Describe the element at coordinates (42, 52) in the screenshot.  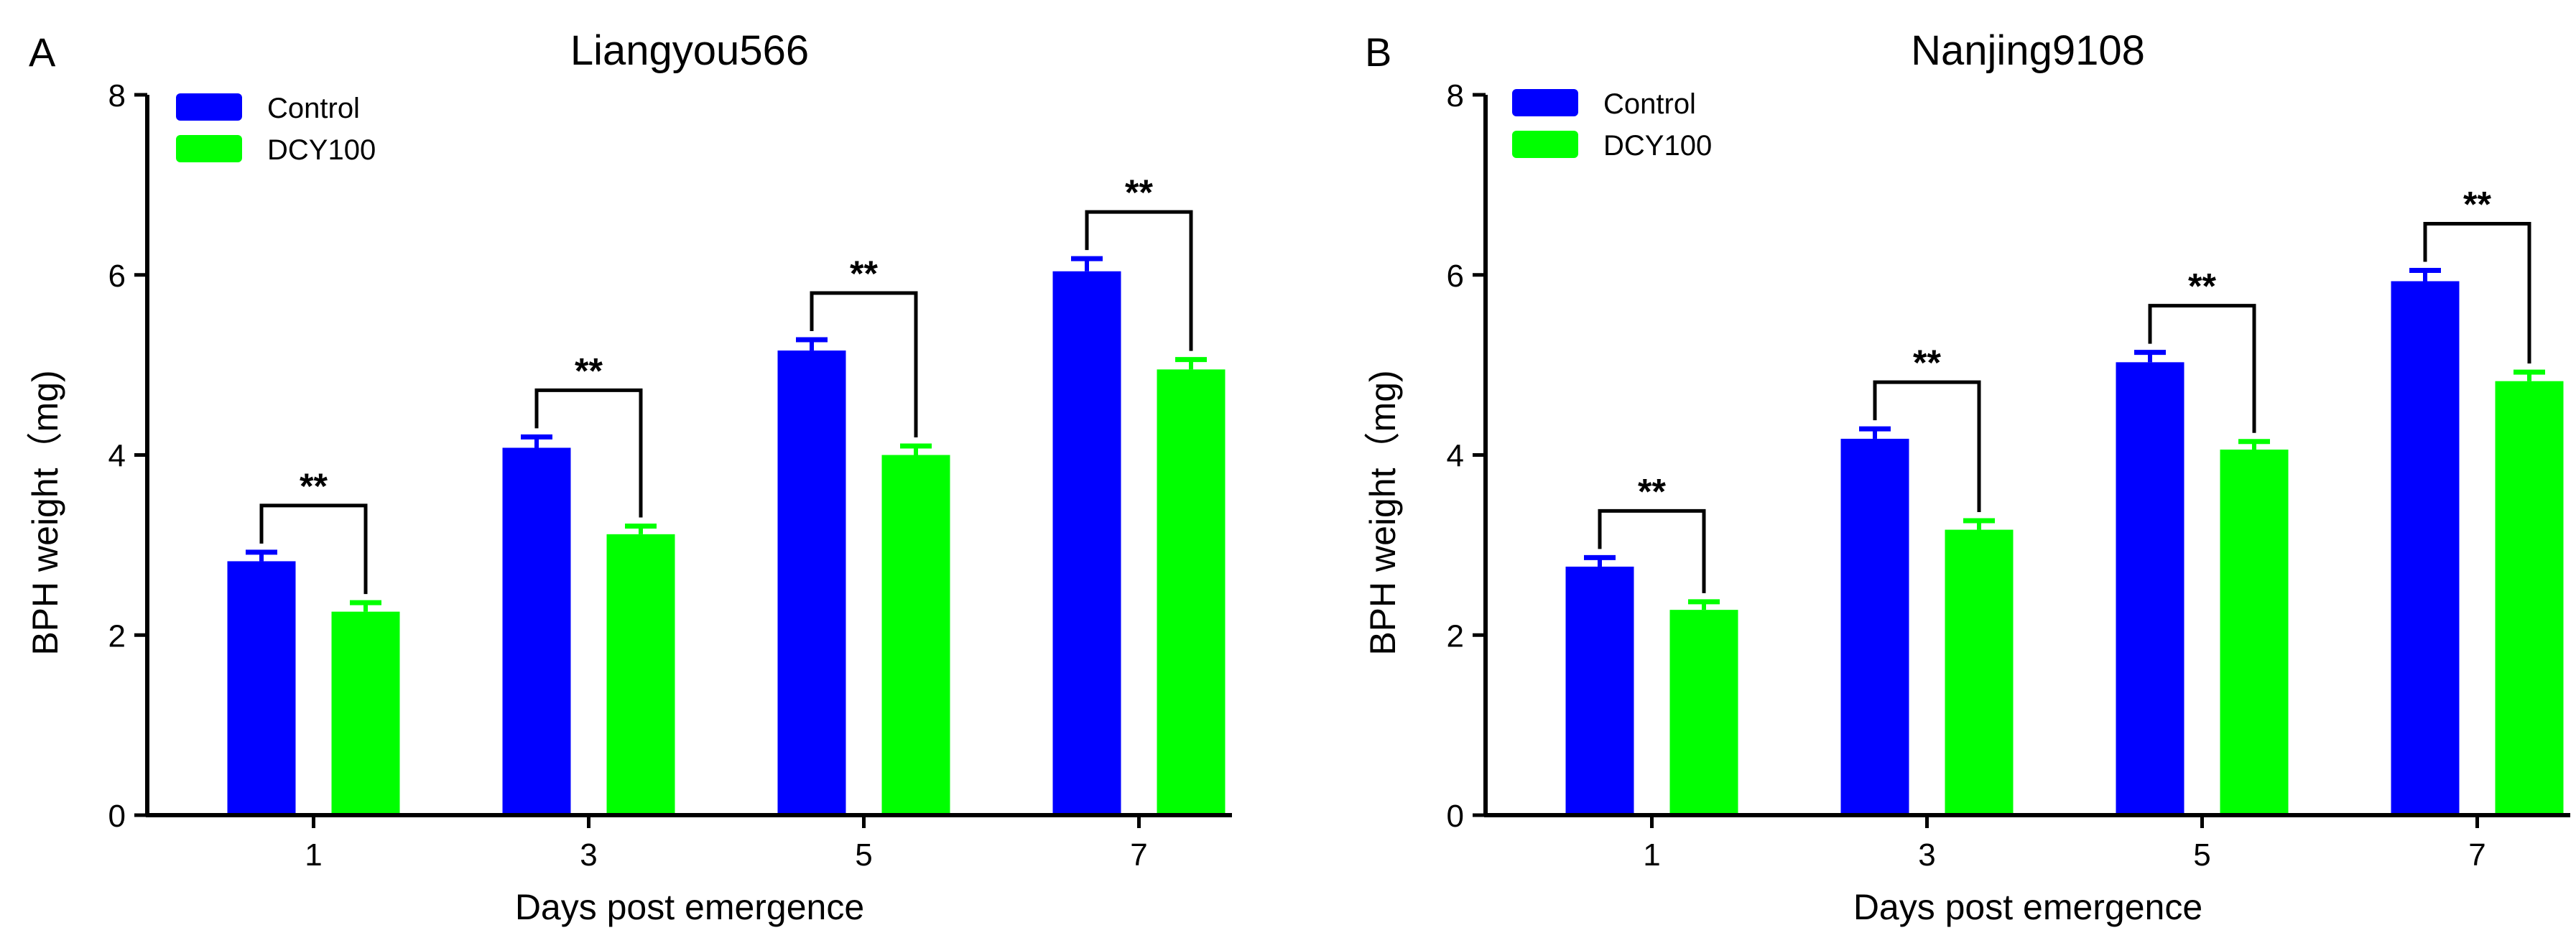
I see `panel-letter: A` at that location.